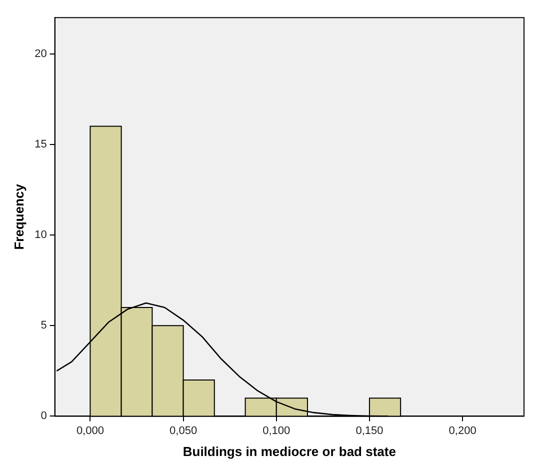 Image resolution: width=536 pixels, height=472 pixels. Describe the element at coordinates (184, 430) in the screenshot. I see `x-tick-label: 0,050` at that location.